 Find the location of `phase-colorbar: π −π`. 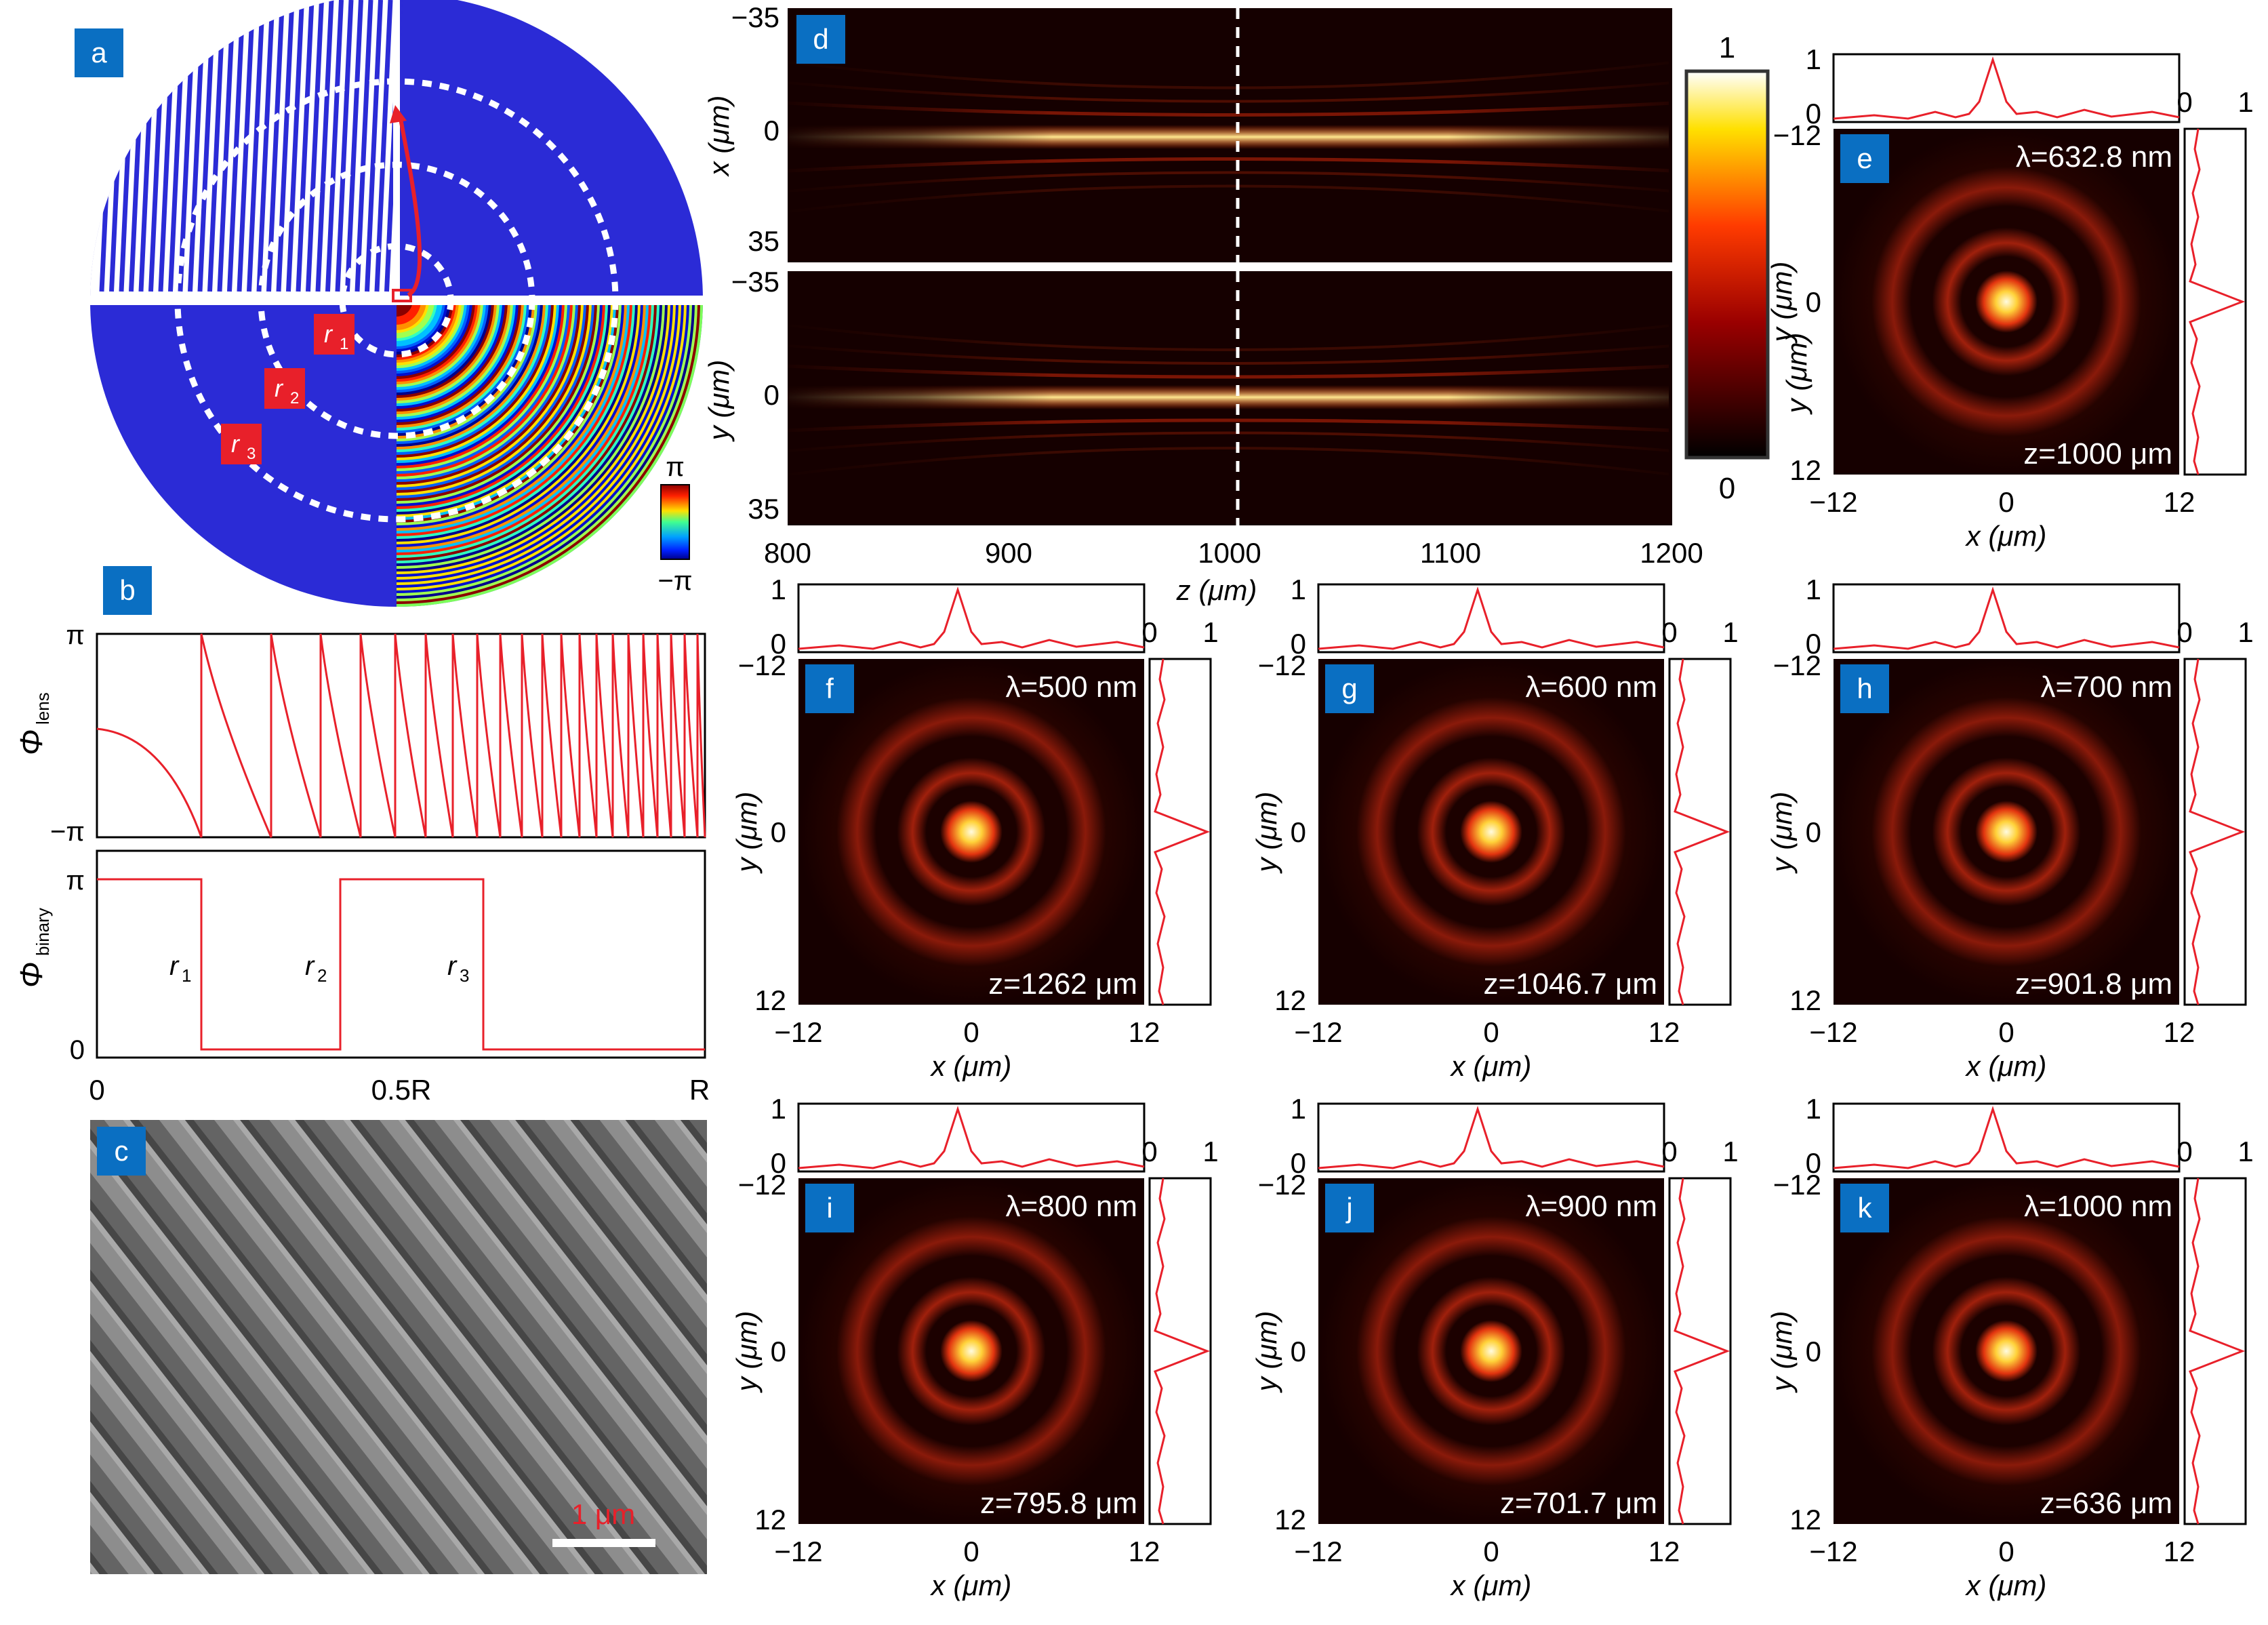

phase-colorbar: π −π is located at coordinates (675, 524).